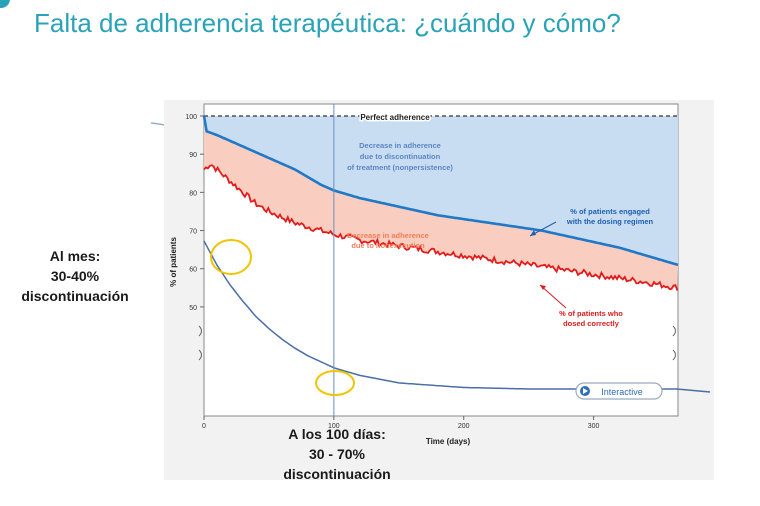  Describe the element at coordinates (448, 441) in the screenshot. I see `x-axis-label: Time (days)` at that location.